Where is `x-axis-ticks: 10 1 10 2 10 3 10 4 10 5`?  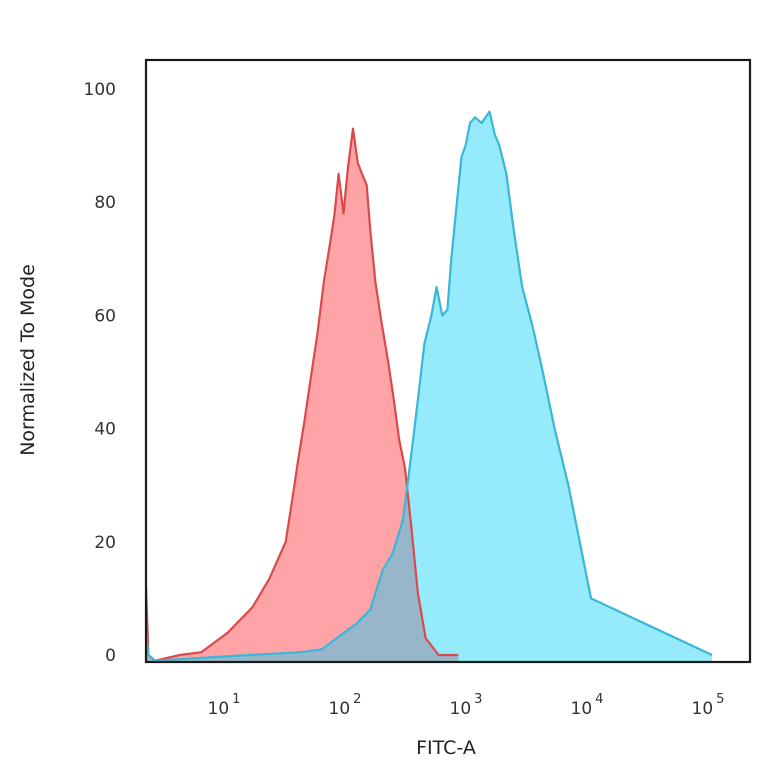 x-axis-ticks: 10 1 10 2 10 3 10 4 10 5 is located at coordinates (466, 705).